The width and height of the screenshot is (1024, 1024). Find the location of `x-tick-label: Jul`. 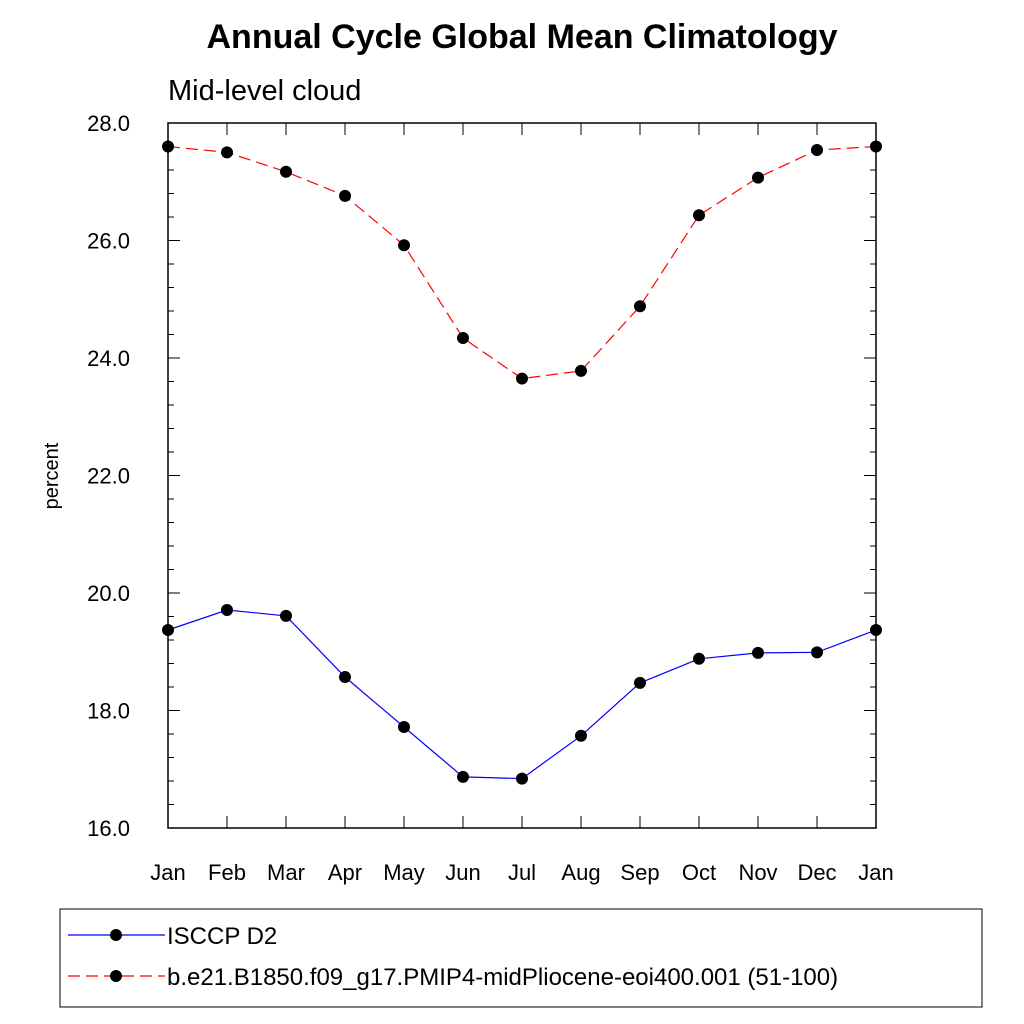

x-tick-label: Jul is located at coordinates (522, 872).